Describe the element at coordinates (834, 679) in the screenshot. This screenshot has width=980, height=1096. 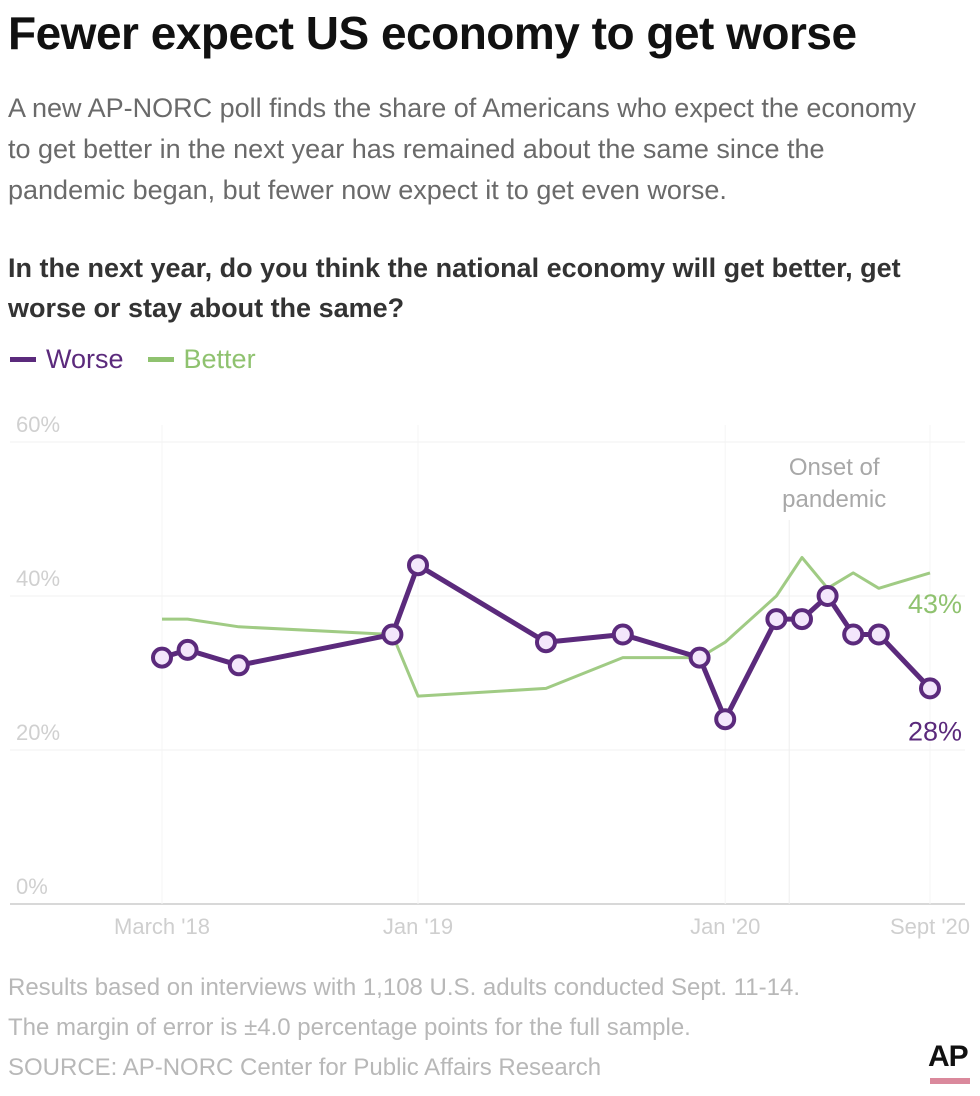
I see `pandemic-onset-annotation: Onset of pandemic` at that location.